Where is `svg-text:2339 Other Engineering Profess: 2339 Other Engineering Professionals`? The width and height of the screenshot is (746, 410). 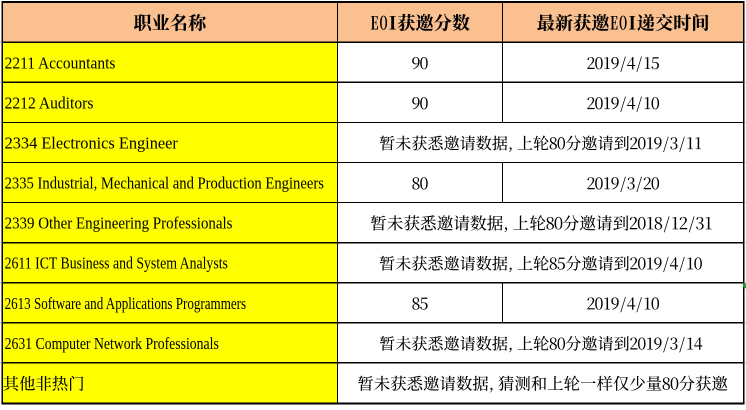 svg-text:2339 Other Engineering Profess: 2339 Other Engineering Professionals is located at coordinates (119, 223).